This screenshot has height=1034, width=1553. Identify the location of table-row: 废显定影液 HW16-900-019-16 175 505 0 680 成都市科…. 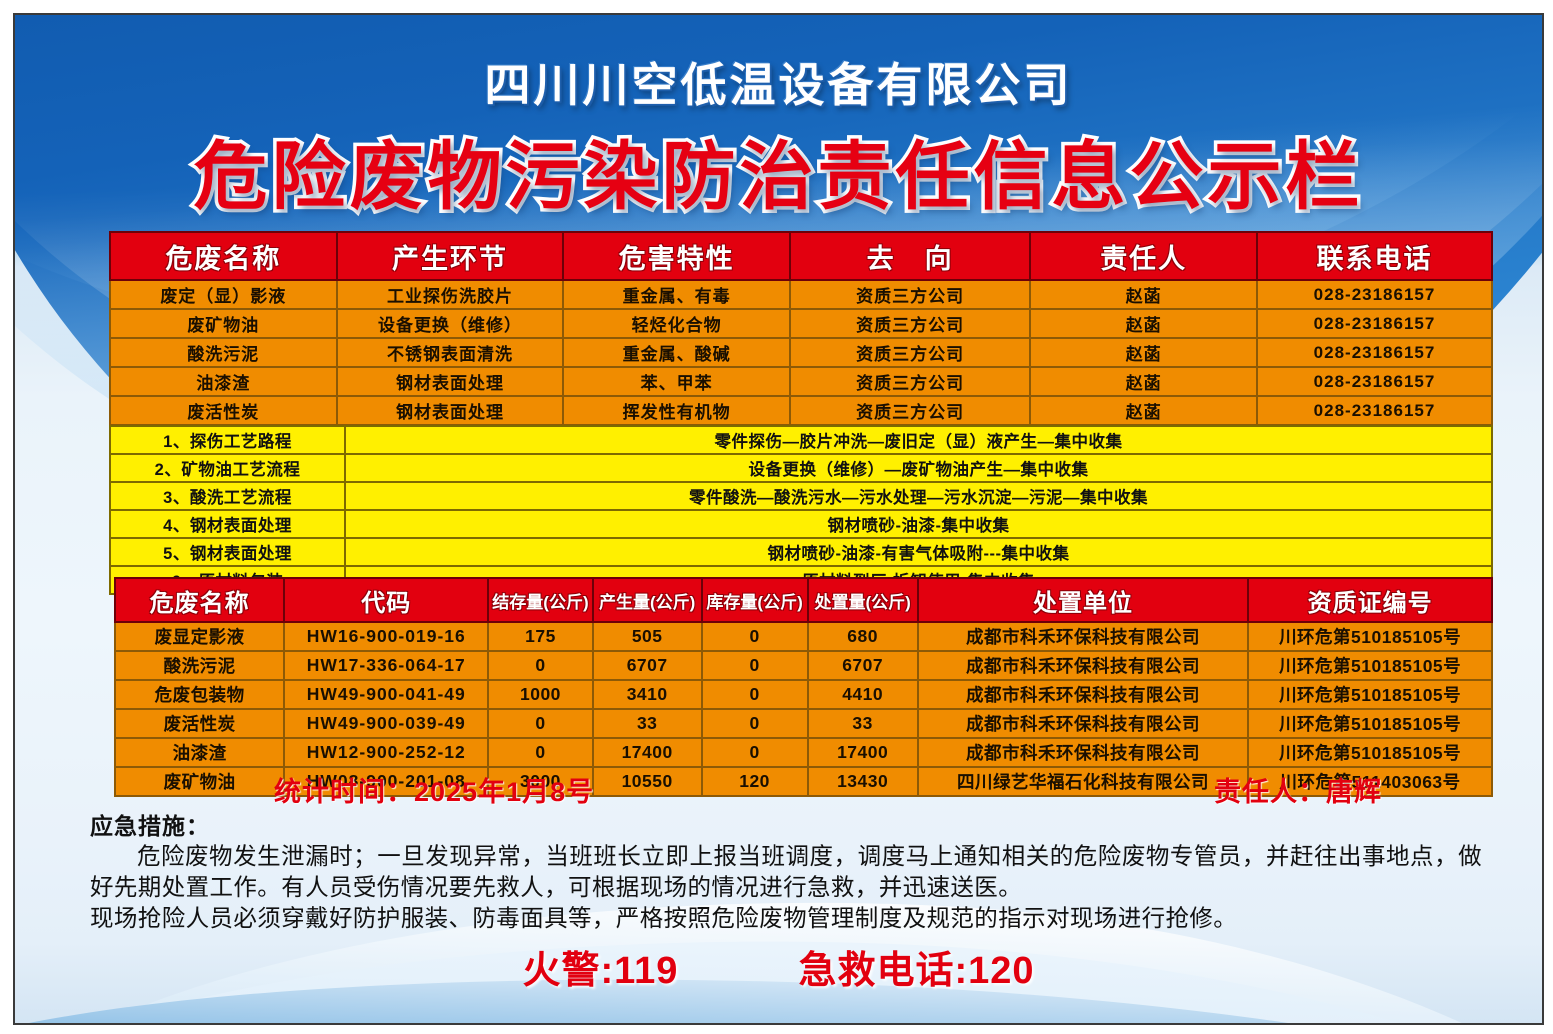
(803, 636).